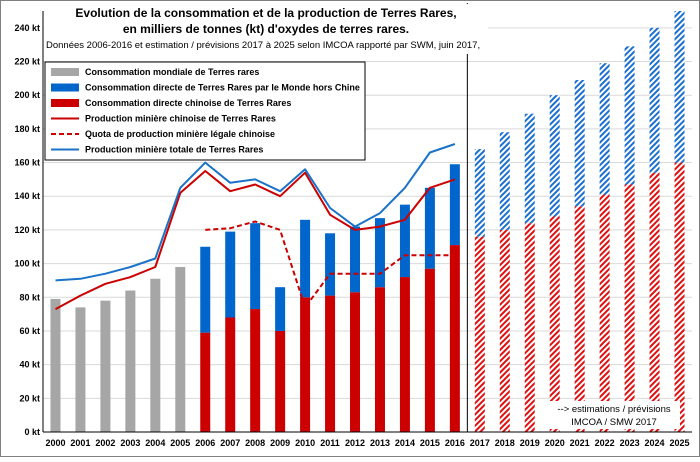 This screenshot has height=462, width=700. Describe the element at coordinates (505, 443) in the screenshot. I see `x-tick-label: 2018` at that location.